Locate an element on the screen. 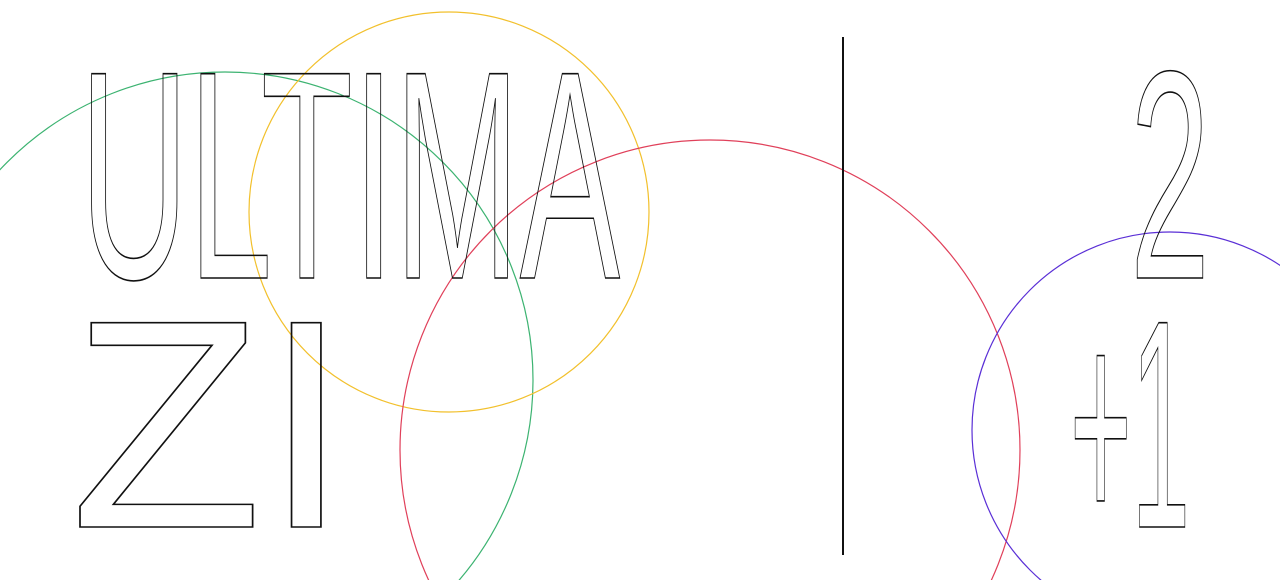 The width and height of the screenshot is (1280, 580). count-line-1: 2 is located at coordinates (1170, 175).